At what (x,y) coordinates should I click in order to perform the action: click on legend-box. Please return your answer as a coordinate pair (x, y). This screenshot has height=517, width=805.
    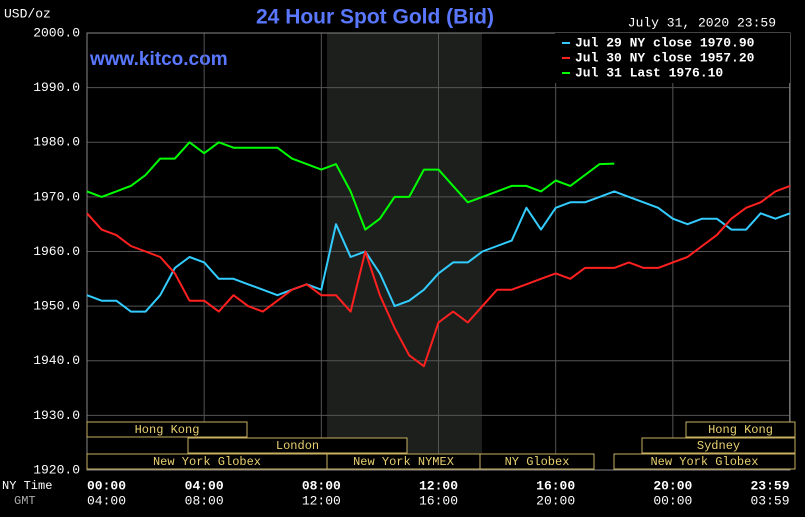
    Looking at the image, I should click on (672, 58).